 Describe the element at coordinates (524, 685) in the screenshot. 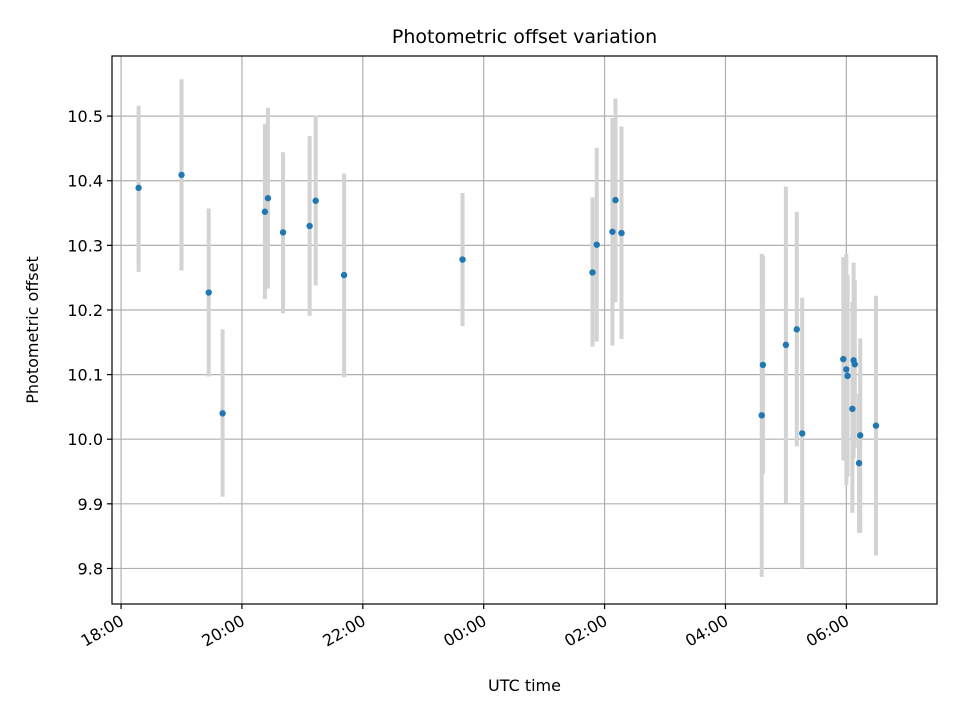

I see `x-axis-label: UTC time` at that location.